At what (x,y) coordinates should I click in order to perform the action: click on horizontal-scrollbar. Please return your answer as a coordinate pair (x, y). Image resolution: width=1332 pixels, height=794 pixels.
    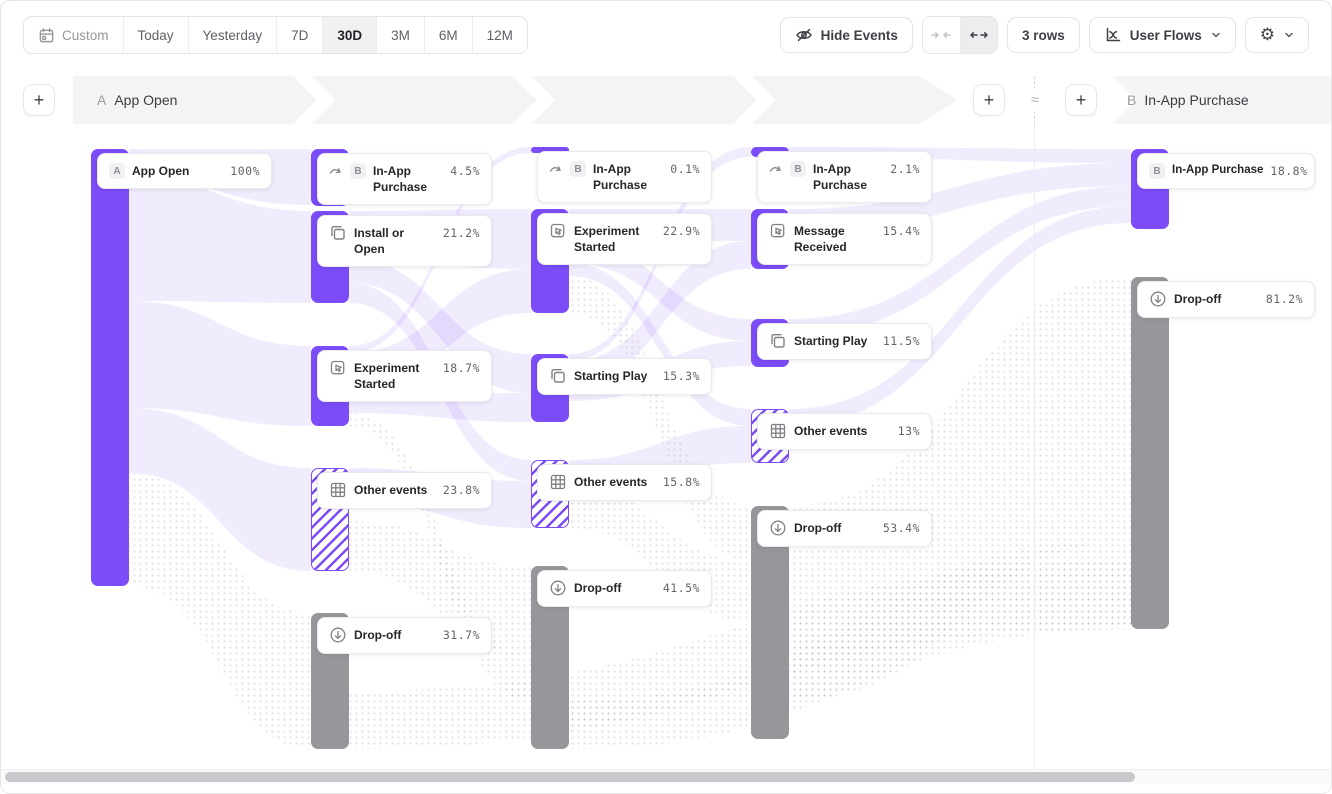
    Looking at the image, I should click on (666, 776).